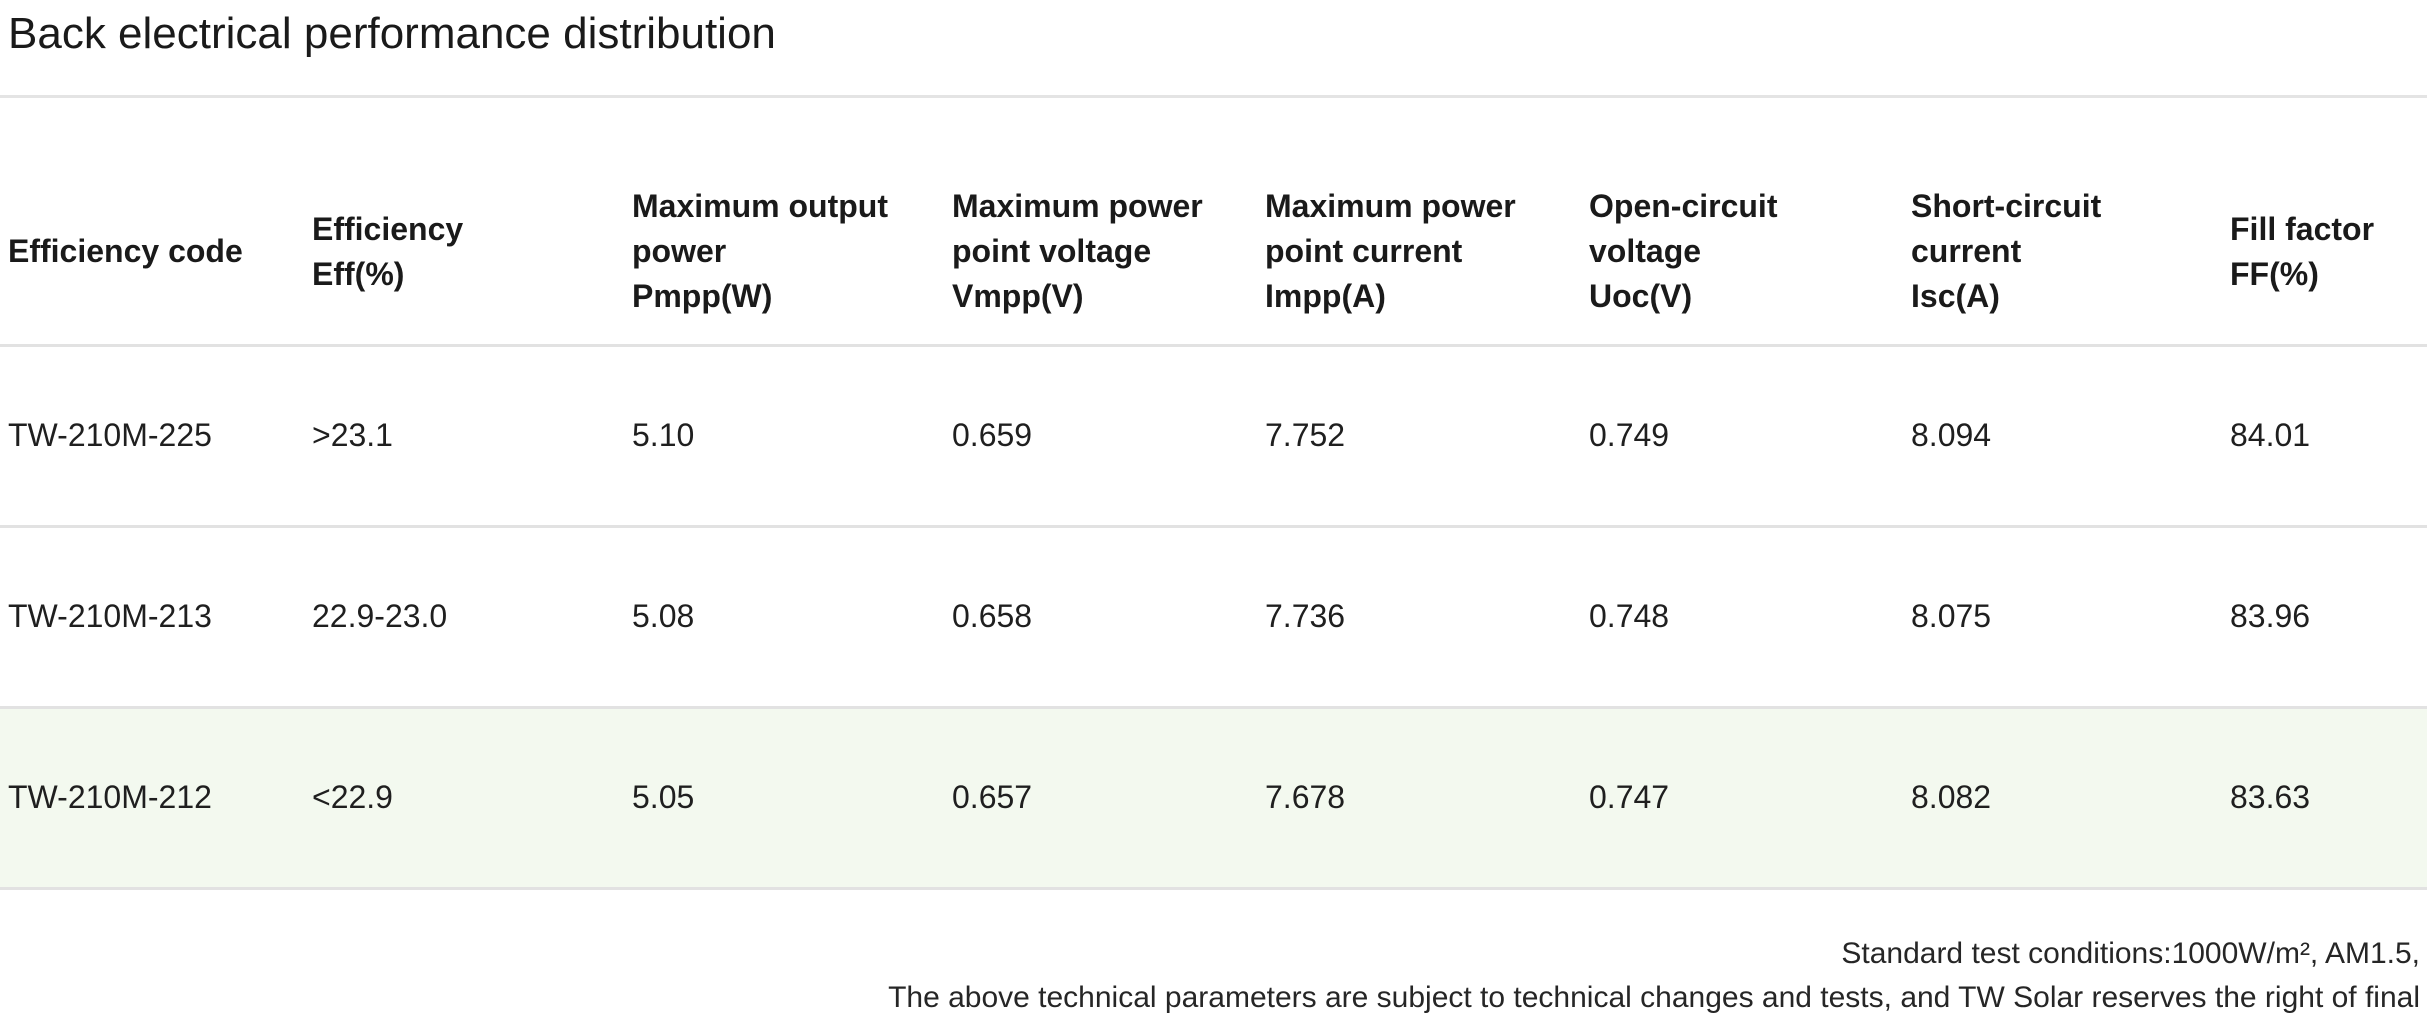  Describe the element at coordinates (125, 251) in the screenshot. I see `column-header-line: Efficiency code` at that location.